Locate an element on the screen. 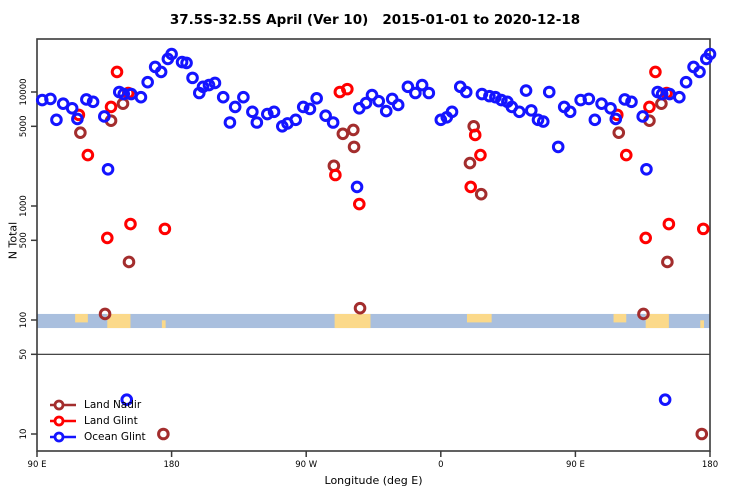 This screenshot has height=500, width=750. y-tick-label: 5000 is located at coordinates (24, 126).